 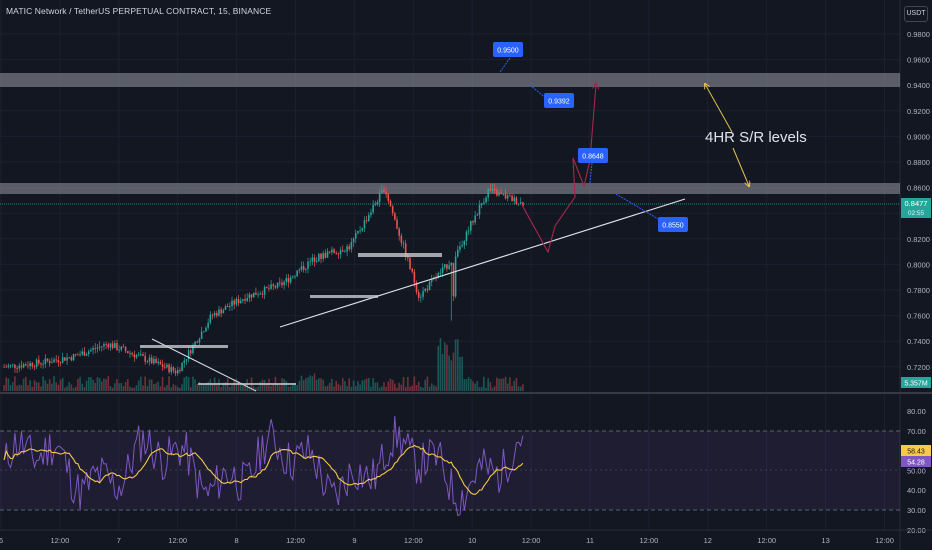 What do you see at coordinates (916, 208) in the screenshot?
I see `current-price-badge` at bounding box center [916, 208].